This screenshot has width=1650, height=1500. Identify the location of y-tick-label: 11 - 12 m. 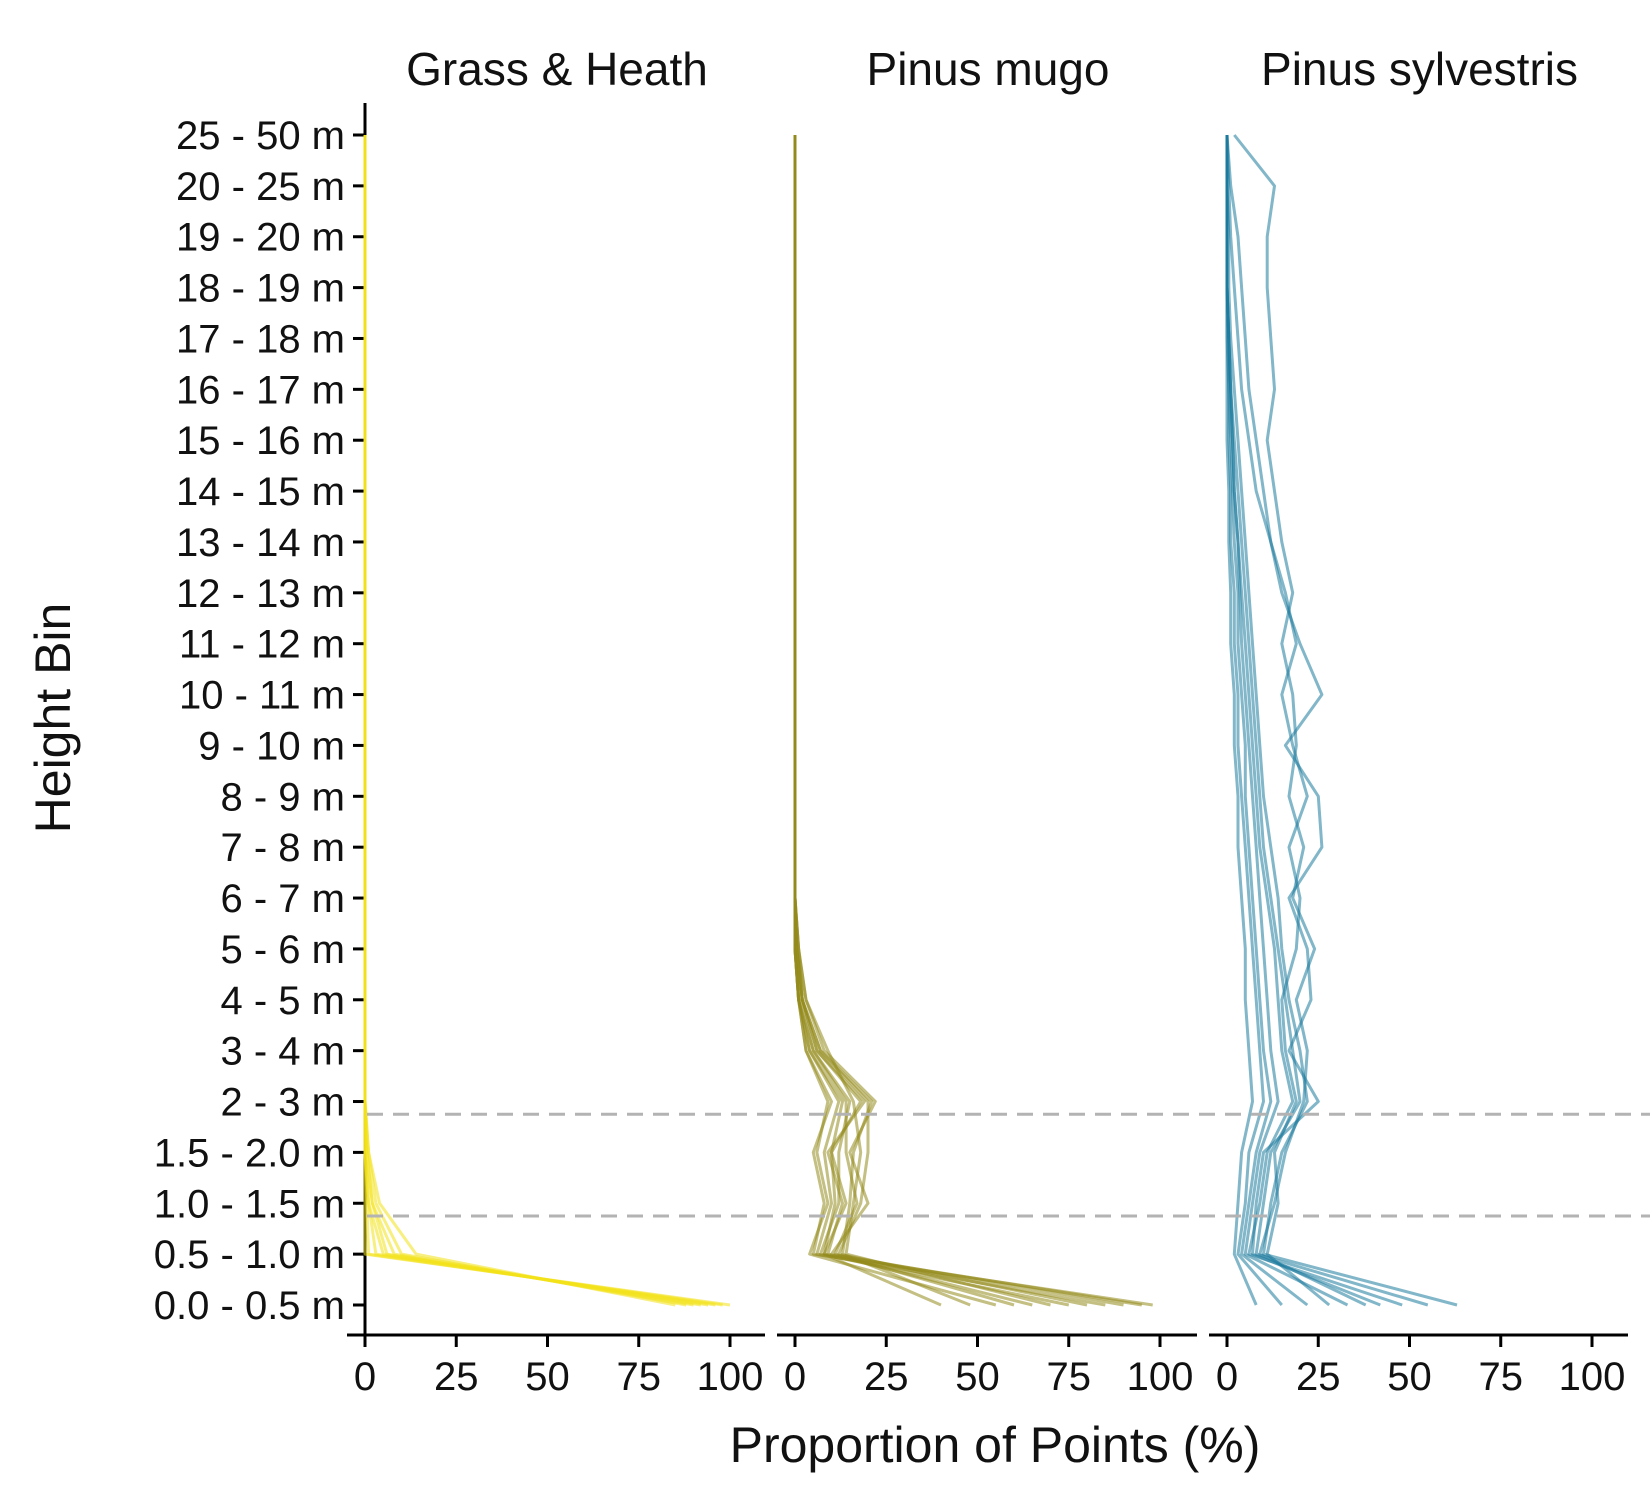
(262, 645).